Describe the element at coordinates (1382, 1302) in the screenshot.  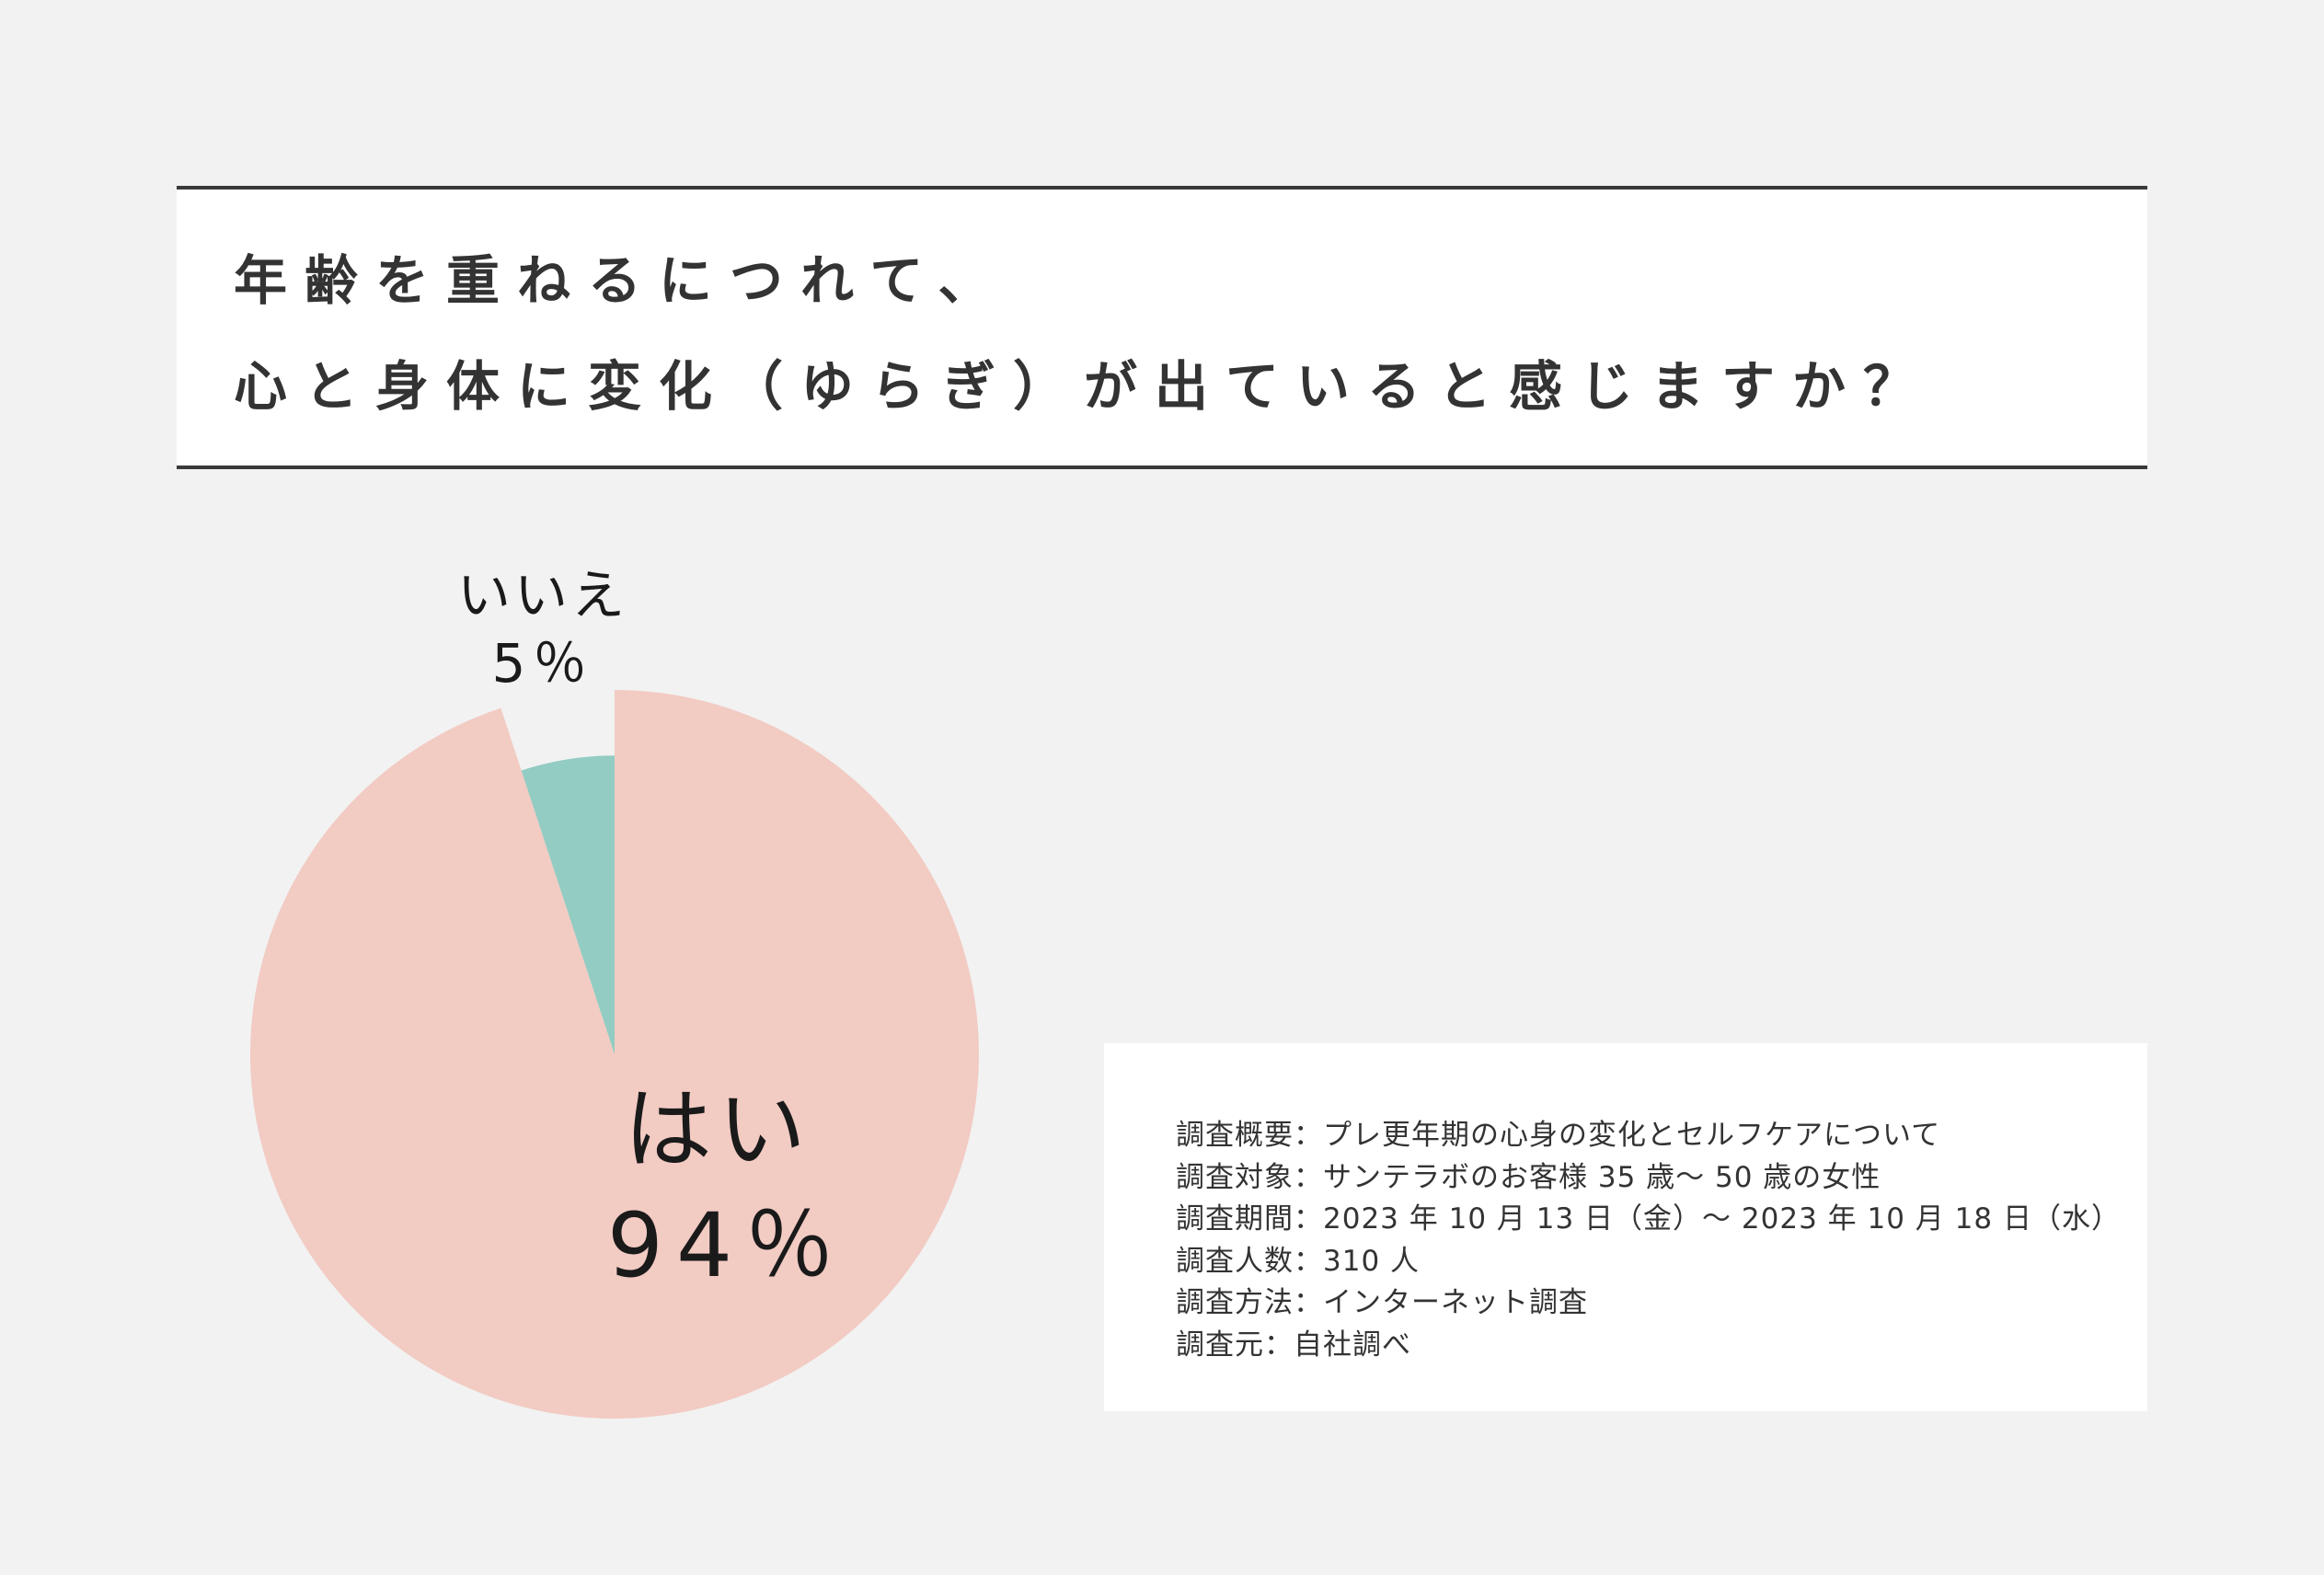
I see `survey-method: 調査方法：インターネット調査` at that location.